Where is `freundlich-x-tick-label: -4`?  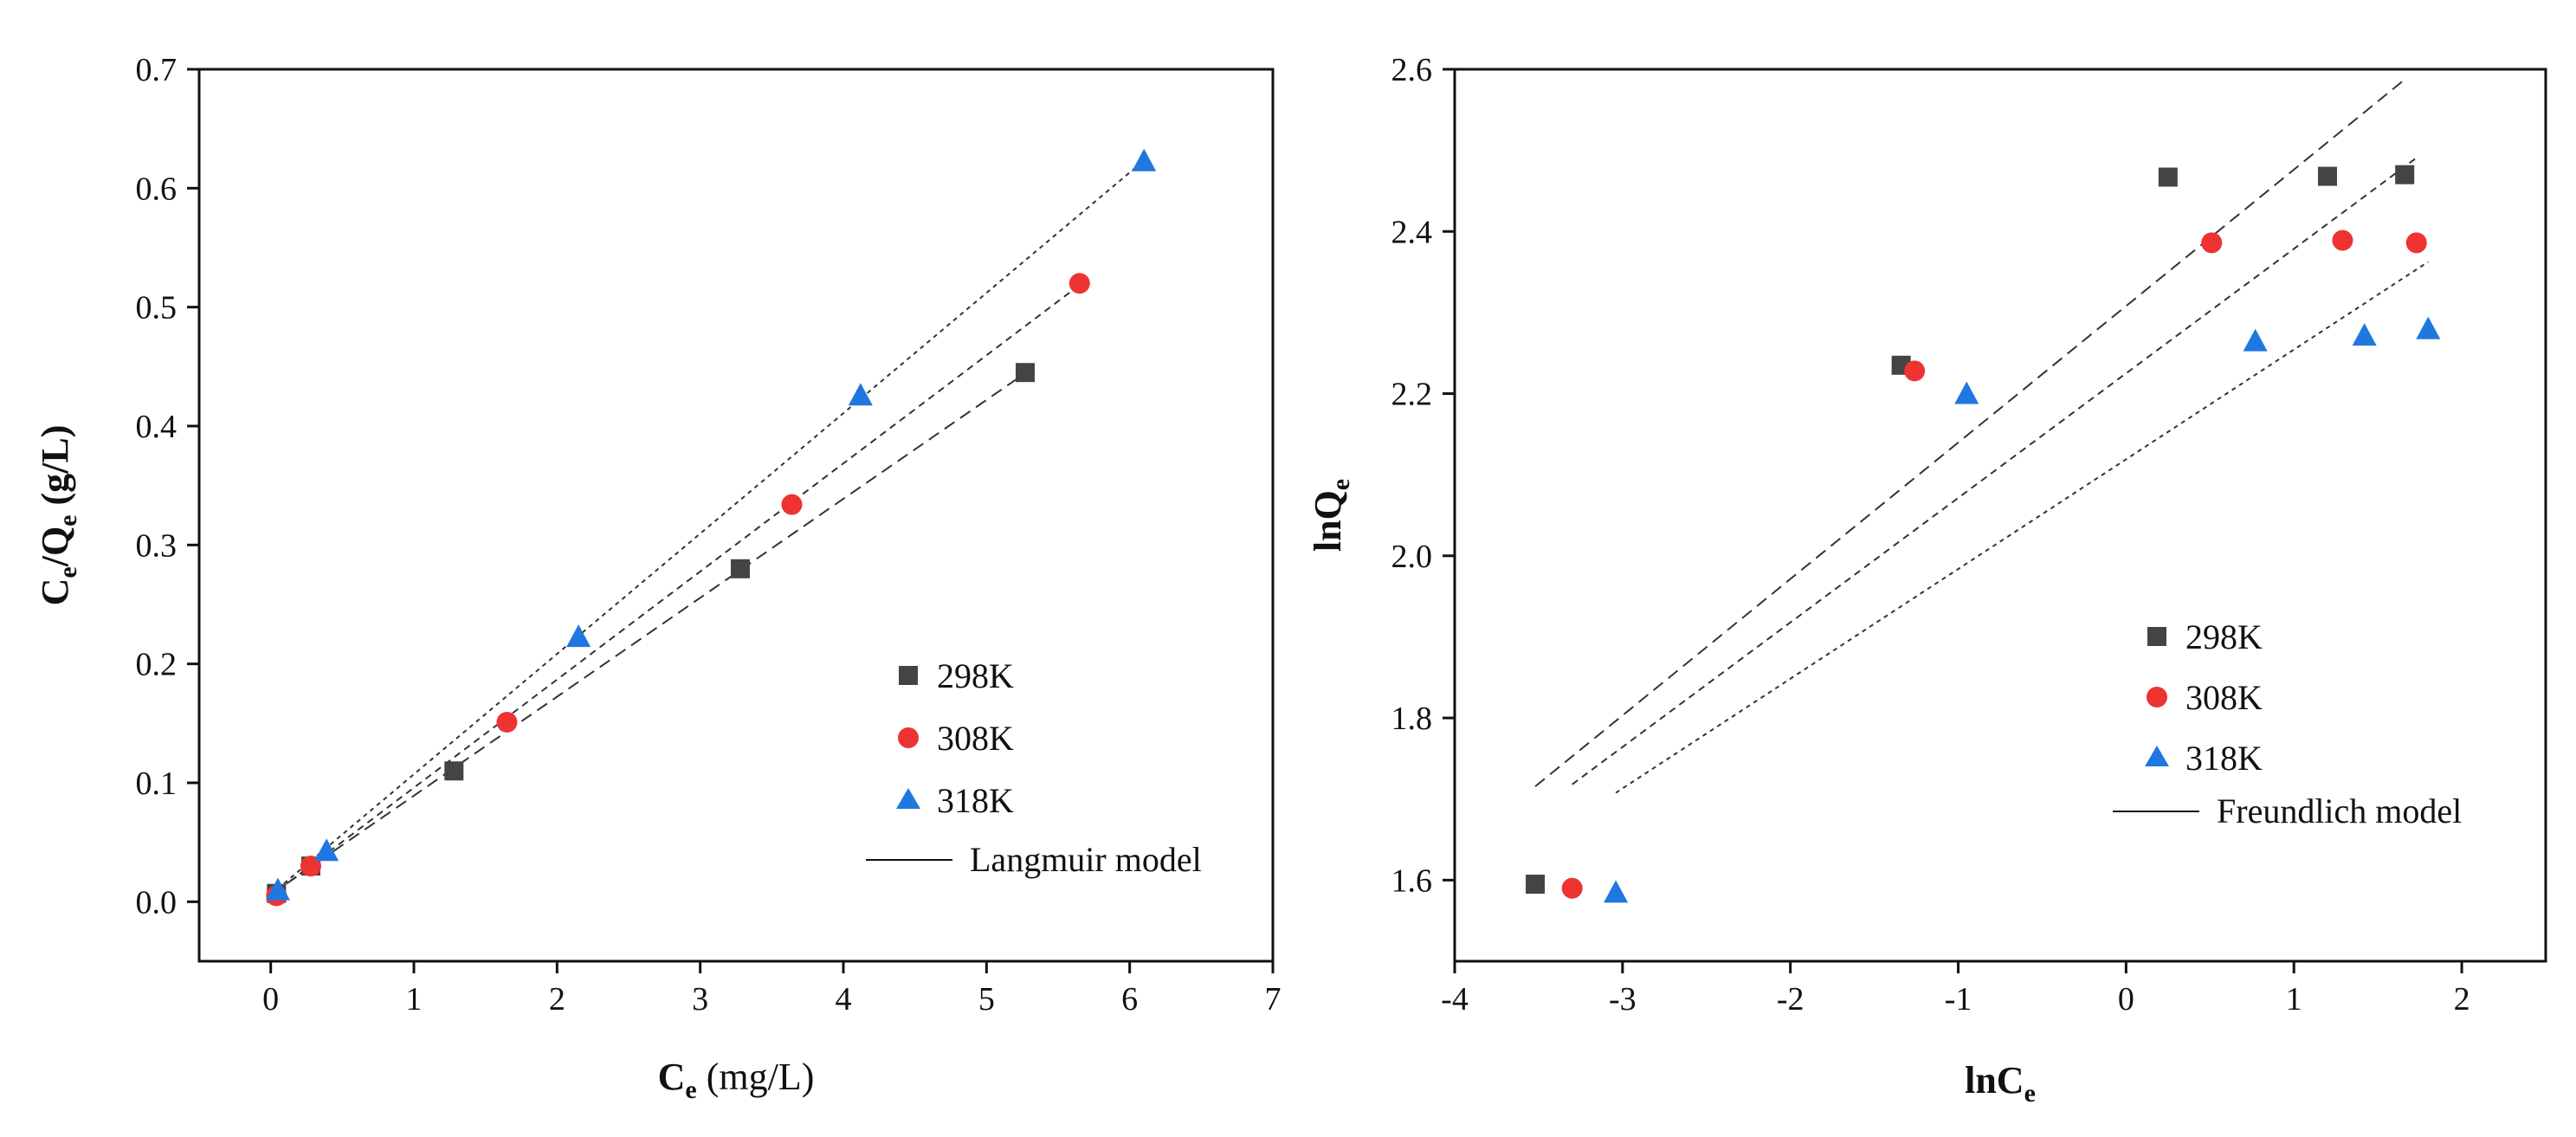
freundlich-x-tick-label: -4 is located at coordinates (1455, 999).